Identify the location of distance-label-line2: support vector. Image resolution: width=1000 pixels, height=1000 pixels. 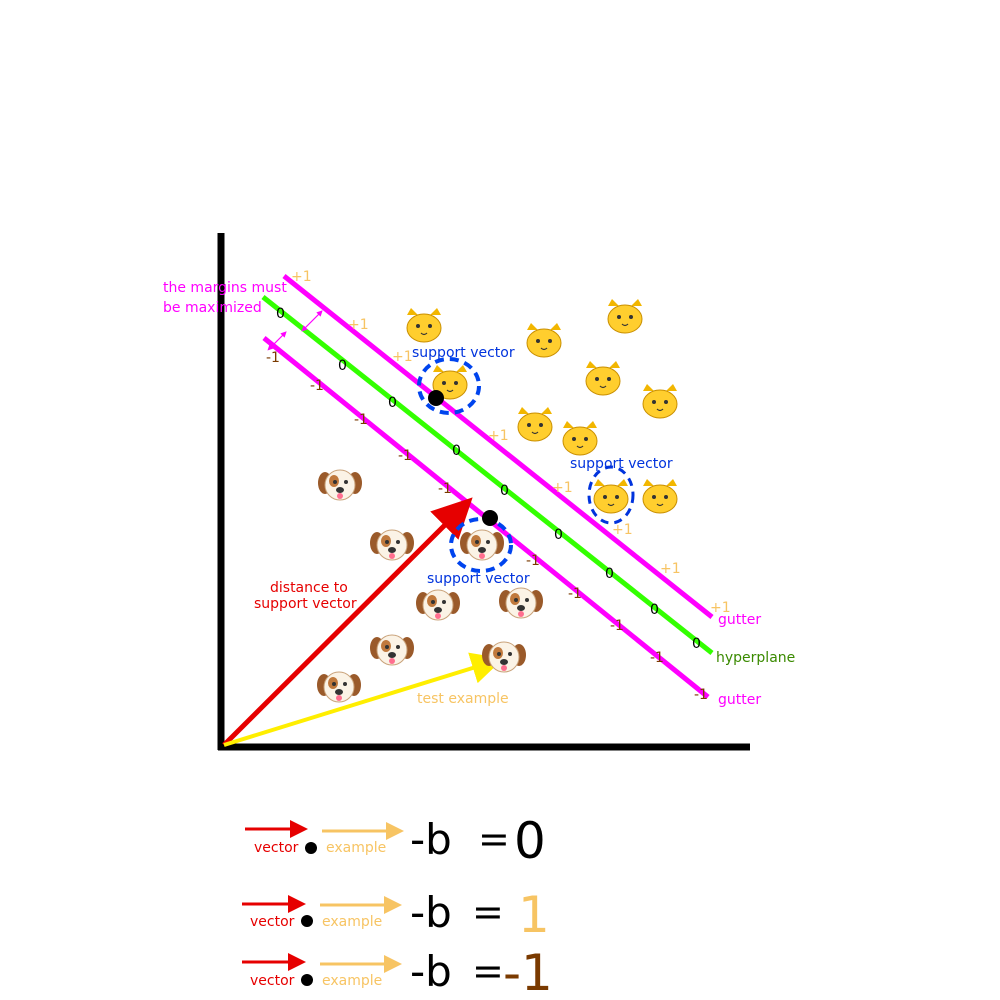
(305, 604).